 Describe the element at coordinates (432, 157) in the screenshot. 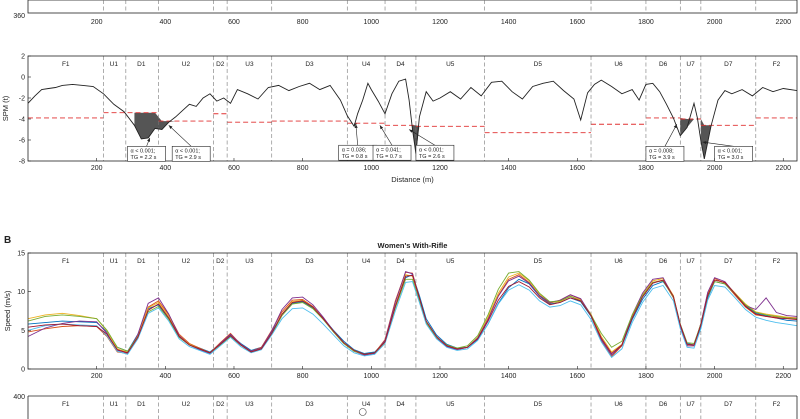

I see `annotation-tg-text: TG = 2.6 s` at that location.